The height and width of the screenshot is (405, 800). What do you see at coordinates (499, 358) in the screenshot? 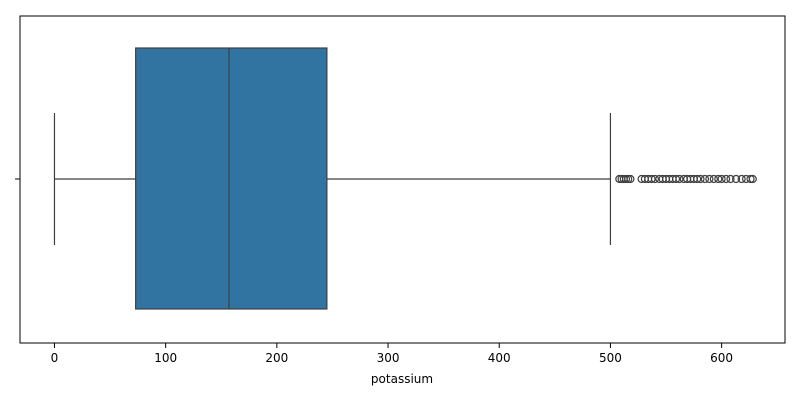
I see `x-tick-label: 400` at bounding box center [499, 358].